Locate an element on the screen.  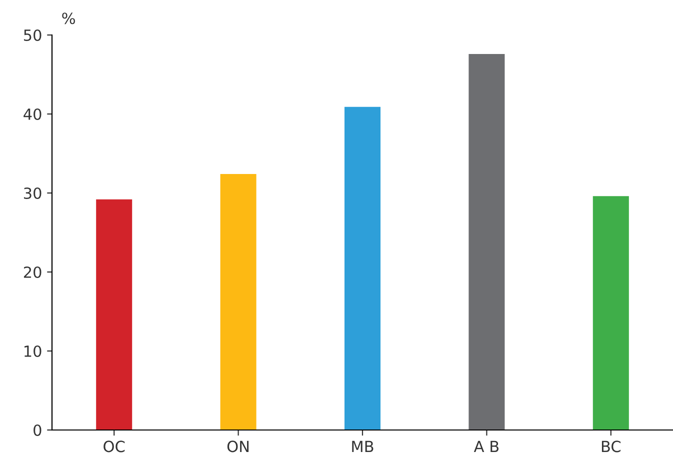
x-tick-label: MB is located at coordinates (363, 446).